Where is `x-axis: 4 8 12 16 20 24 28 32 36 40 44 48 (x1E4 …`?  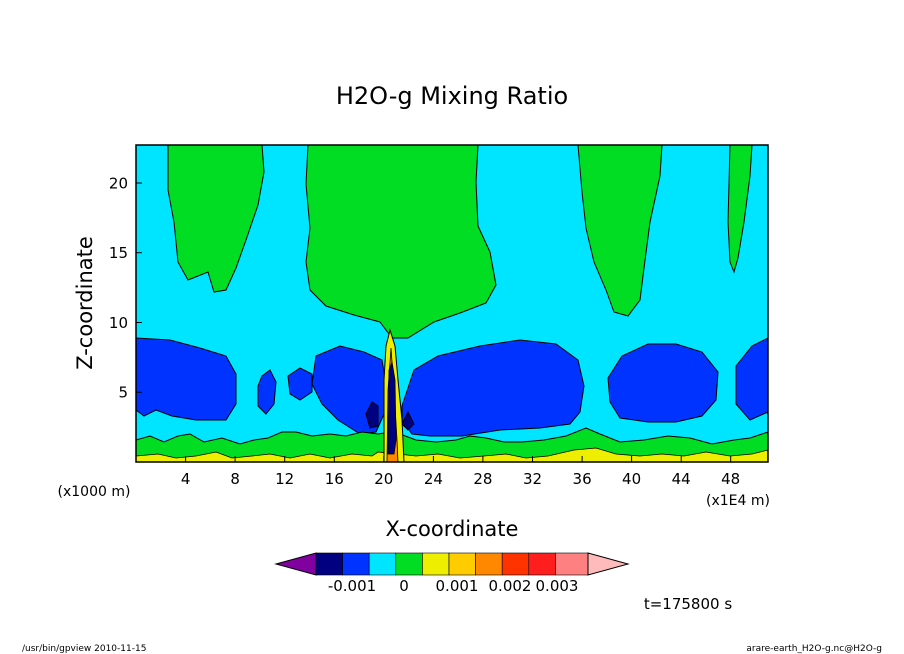 x-axis: 4 8 12 16 20 24 28 32 36 40 44 48 (x1E4 … is located at coordinates (475, 498).